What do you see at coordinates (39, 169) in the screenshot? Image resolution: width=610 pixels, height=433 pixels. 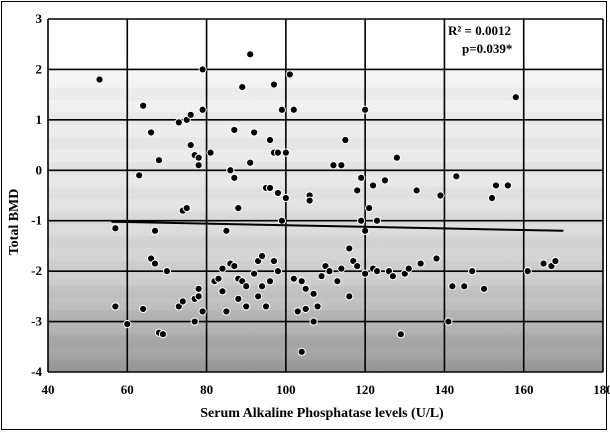 I see `y-tick-label: 0` at bounding box center [39, 169].